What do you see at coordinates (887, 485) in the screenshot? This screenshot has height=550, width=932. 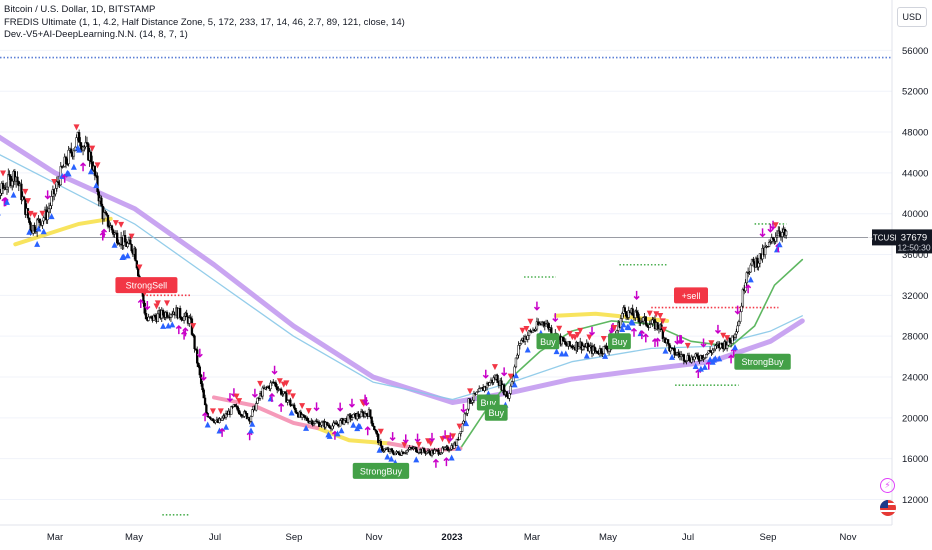 I see `lightning-icon: ⚡` at bounding box center [887, 485].